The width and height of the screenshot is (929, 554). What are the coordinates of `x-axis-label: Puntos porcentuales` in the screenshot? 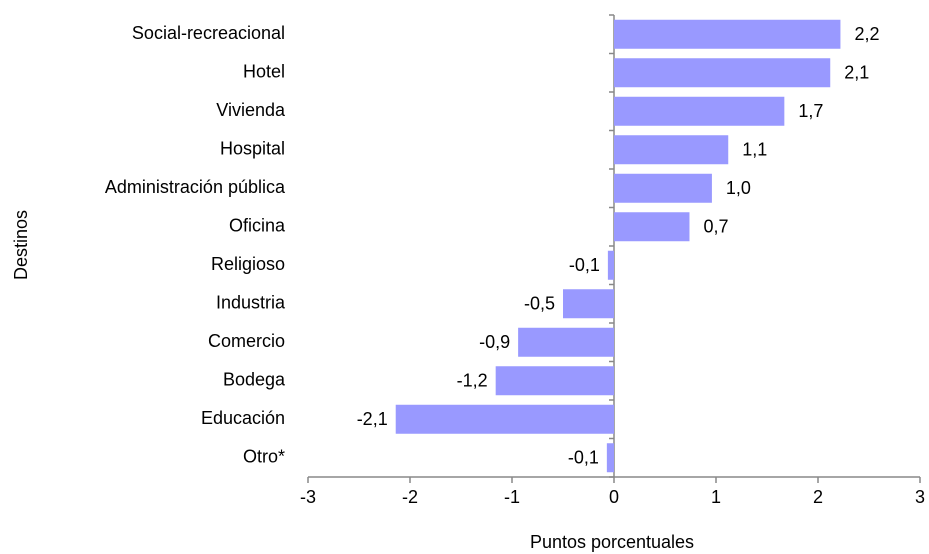 It's located at (612, 542).